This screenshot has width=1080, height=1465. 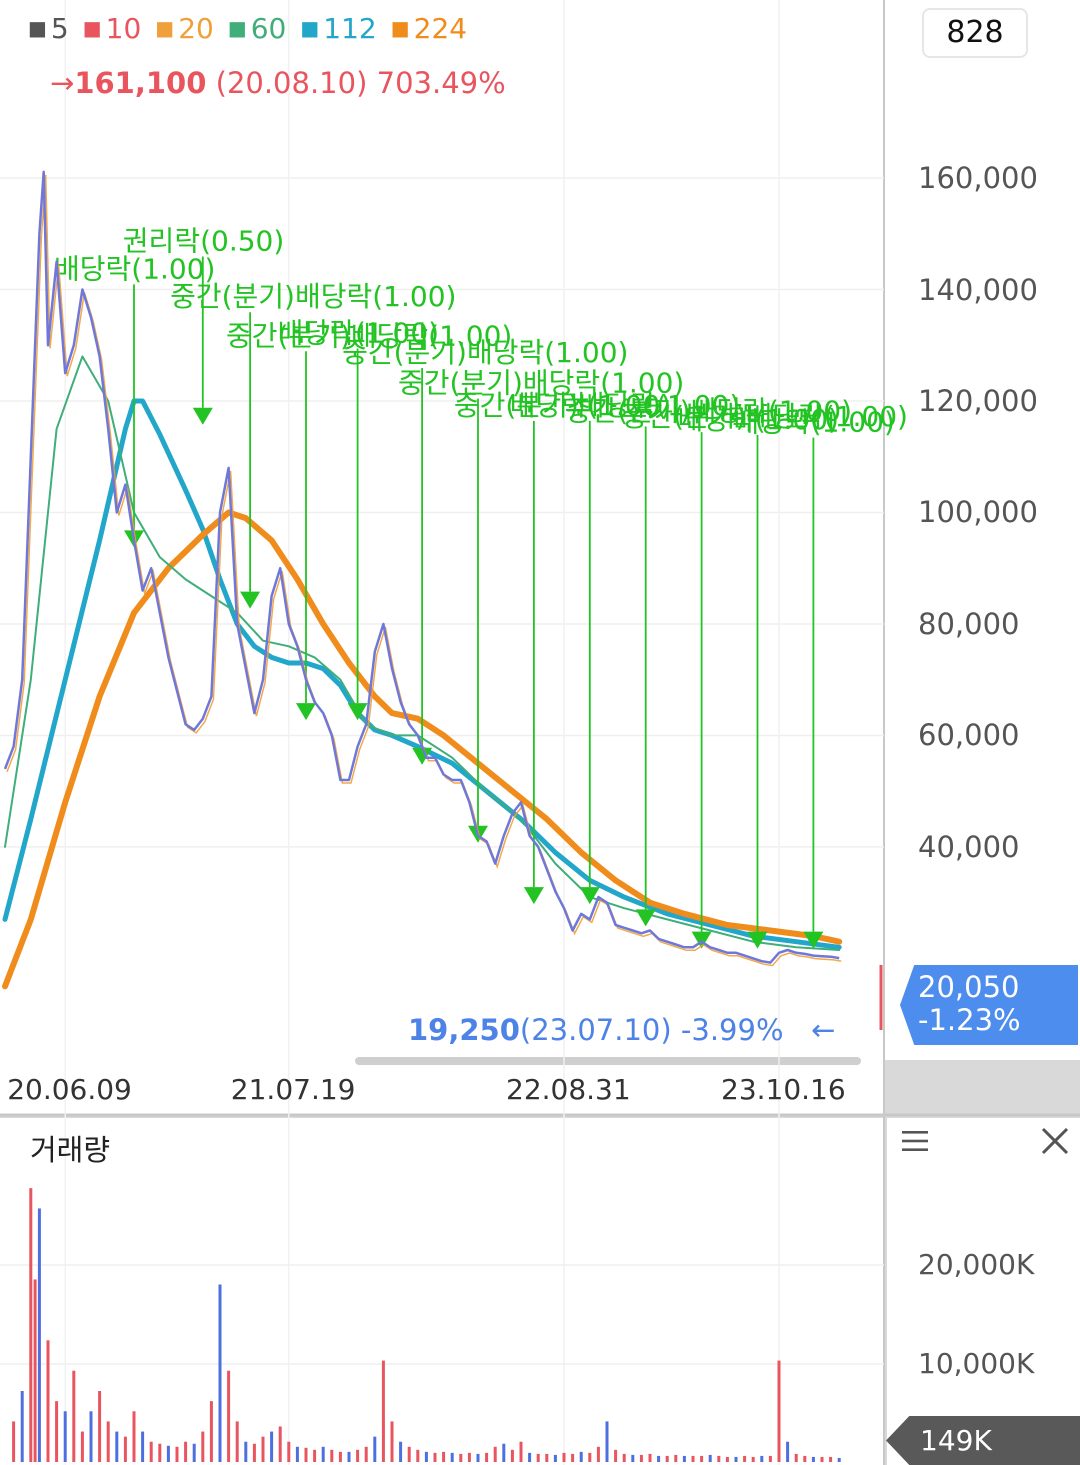 What do you see at coordinates (915, 1141) in the screenshot?
I see `menu-icon` at bounding box center [915, 1141].